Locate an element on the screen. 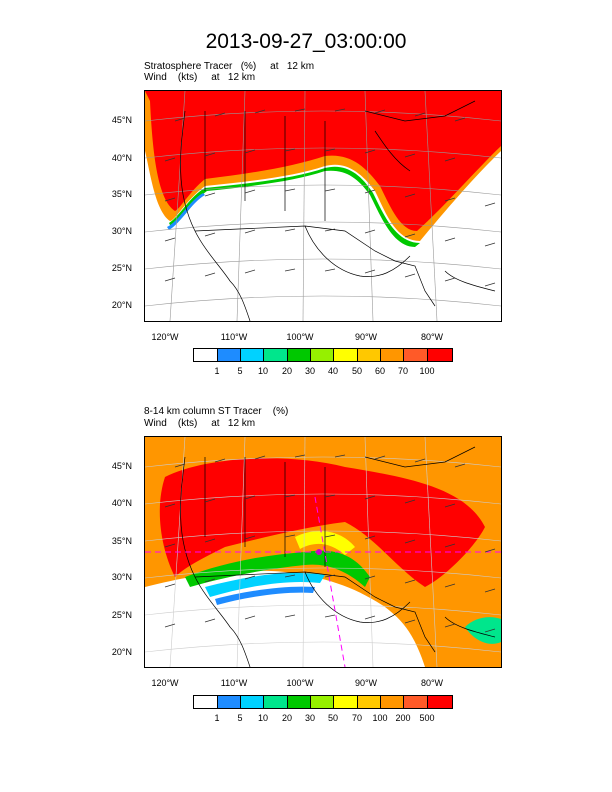 Image resolution: width=612 pixels, height=792 pixels. panel1-lat-label: 35°N is located at coordinates (121, 194).